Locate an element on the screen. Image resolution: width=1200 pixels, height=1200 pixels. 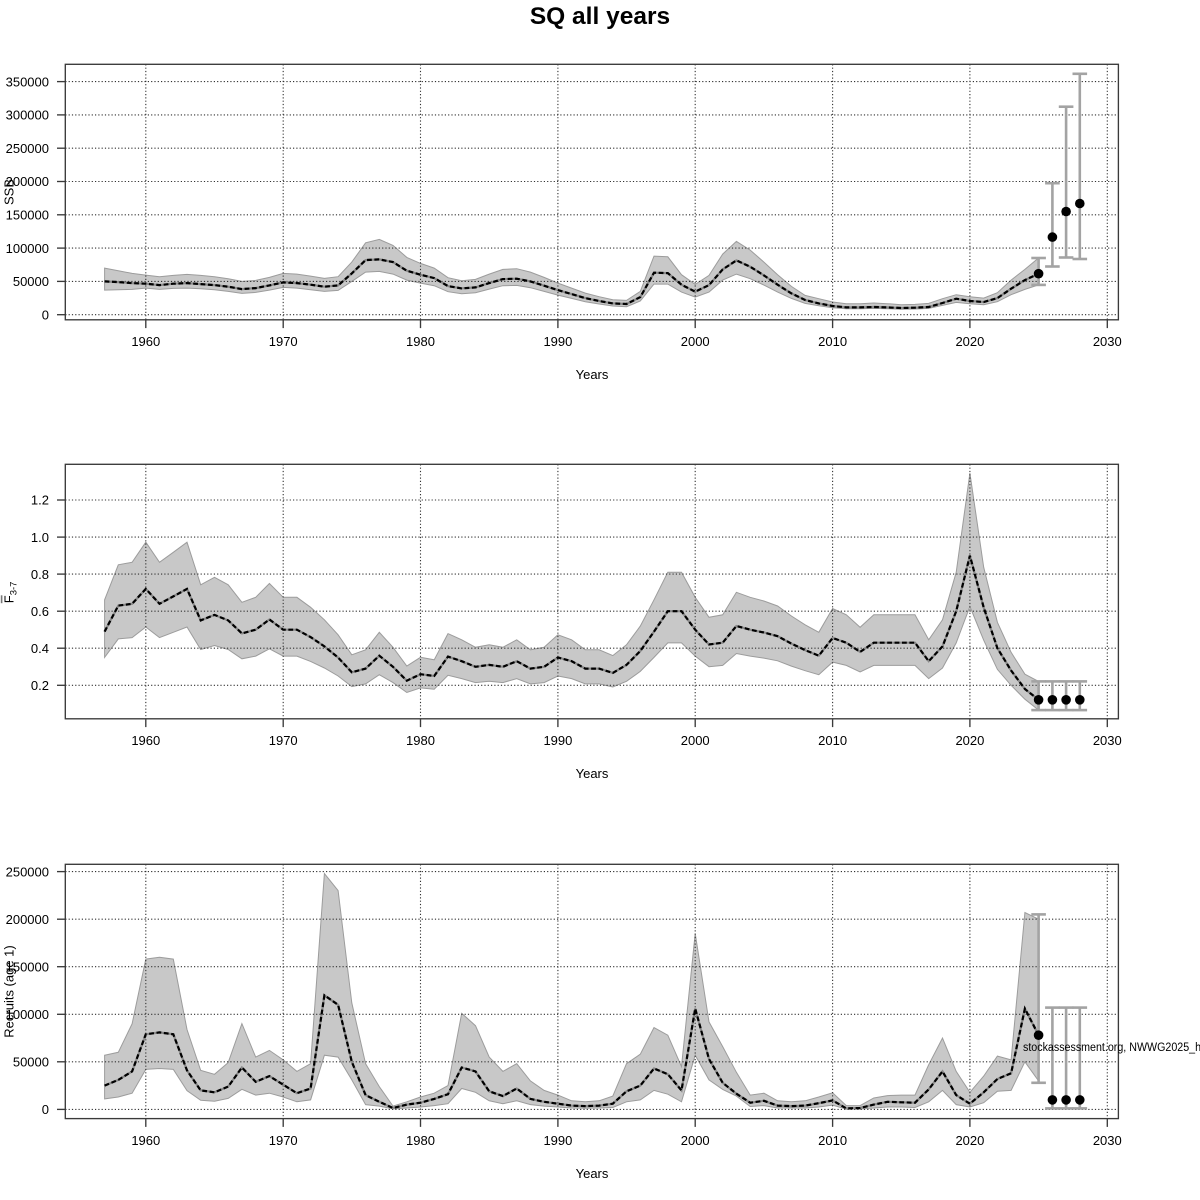
svg-text: 0.6 is located at coordinates (40, 611).